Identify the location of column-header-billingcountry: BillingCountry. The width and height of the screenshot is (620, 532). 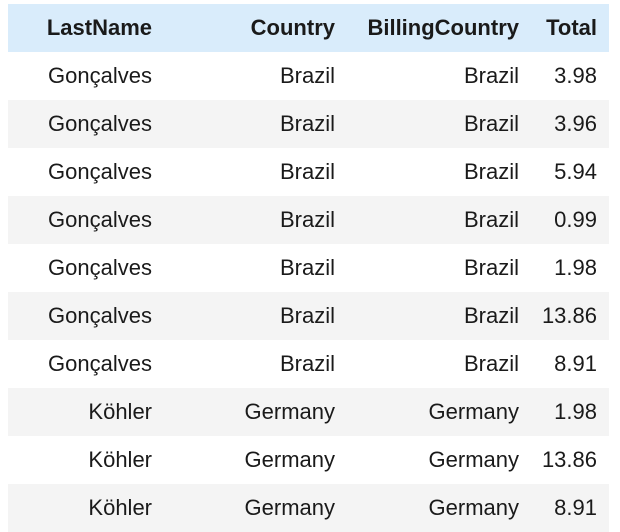
(443, 27).